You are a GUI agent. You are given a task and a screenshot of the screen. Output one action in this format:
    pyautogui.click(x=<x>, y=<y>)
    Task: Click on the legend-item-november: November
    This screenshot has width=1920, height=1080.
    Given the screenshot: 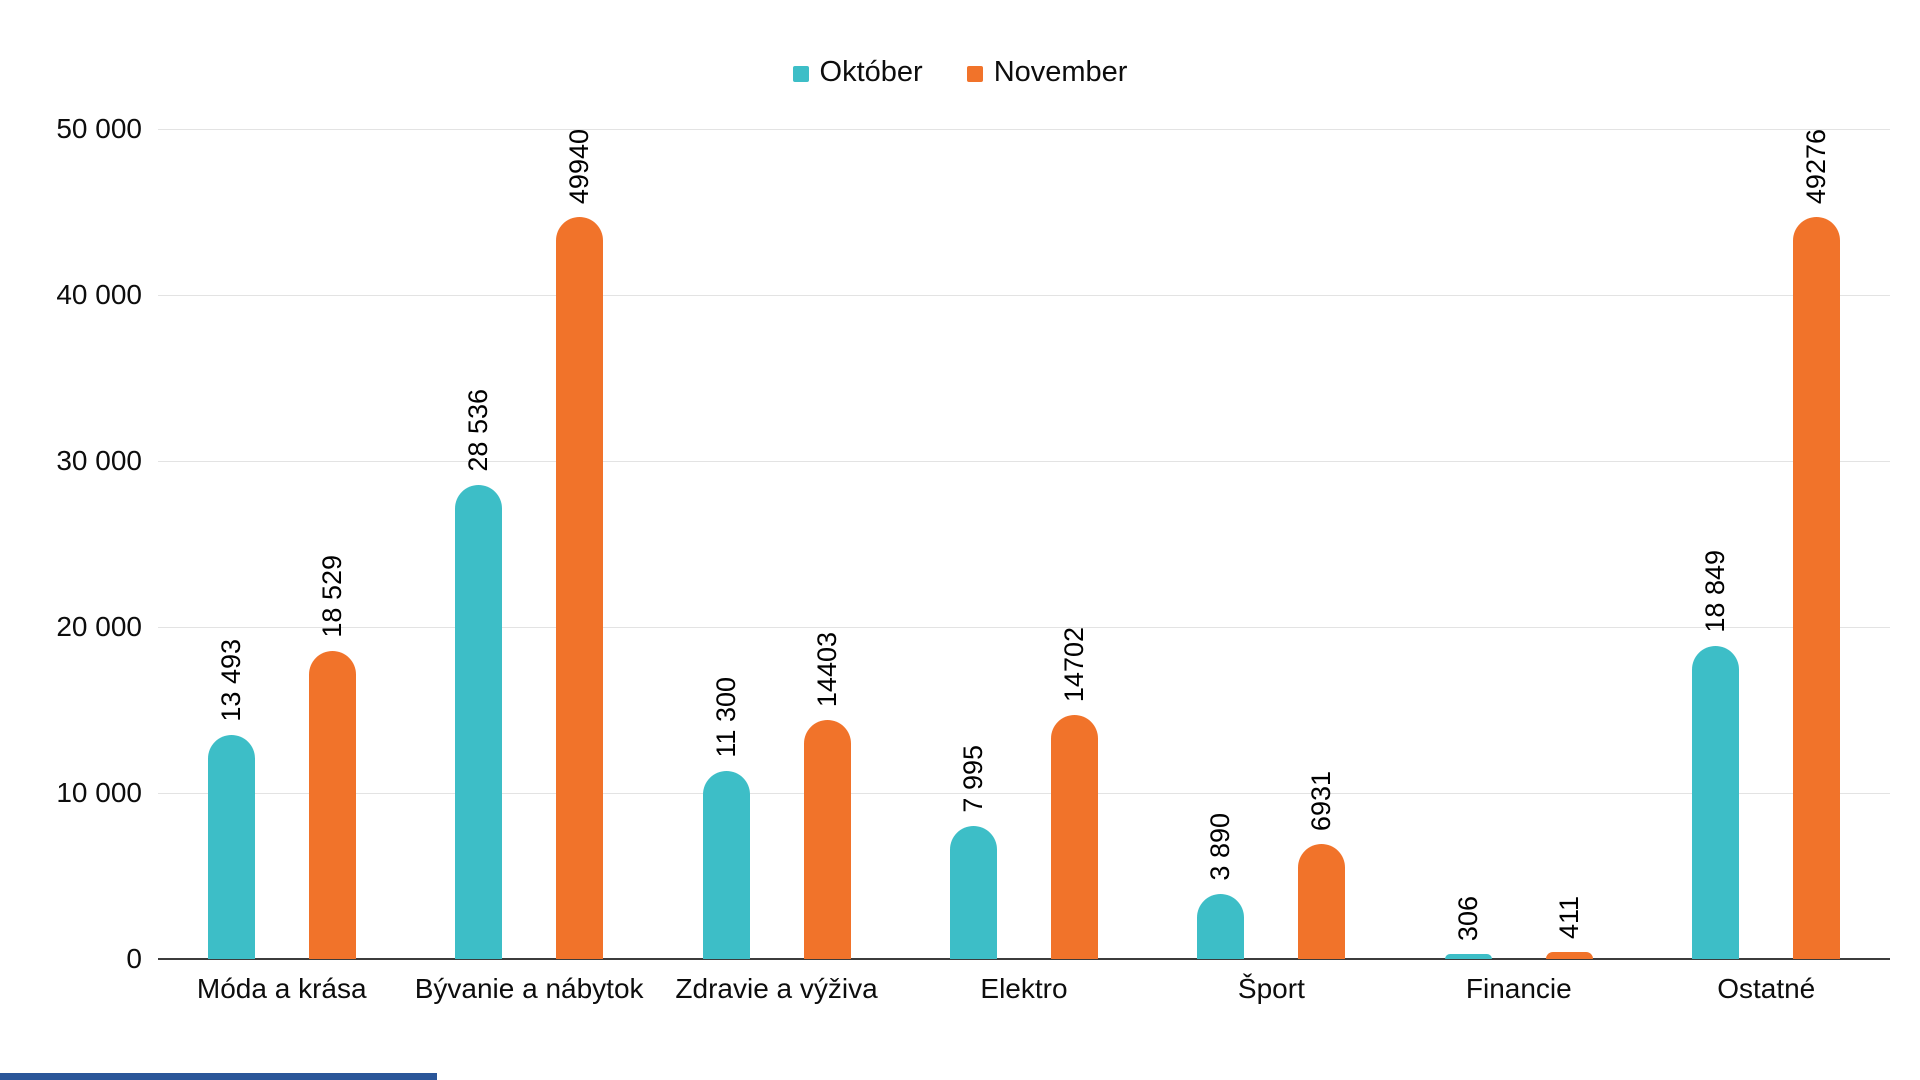 What is the action you would take?
    pyautogui.click(x=1047, y=72)
    